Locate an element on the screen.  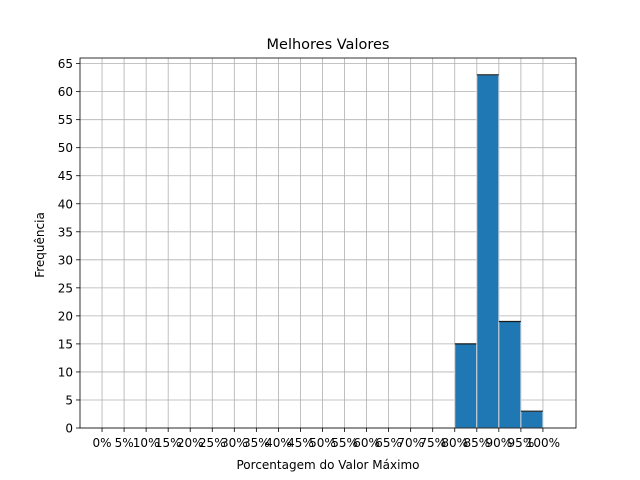
y-tick-label: 20 is located at coordinates (65, 316).